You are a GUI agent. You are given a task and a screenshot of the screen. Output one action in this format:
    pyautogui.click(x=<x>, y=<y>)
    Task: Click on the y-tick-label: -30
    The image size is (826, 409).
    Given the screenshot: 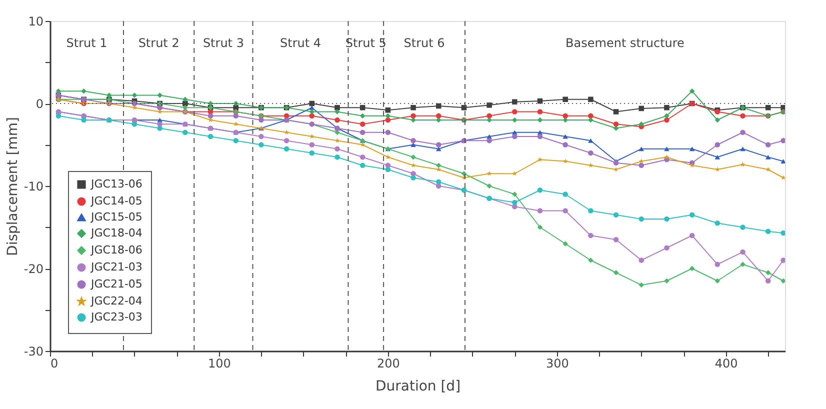 What is the action you would take?
    pyautogui.click(x=34, y=351)
    